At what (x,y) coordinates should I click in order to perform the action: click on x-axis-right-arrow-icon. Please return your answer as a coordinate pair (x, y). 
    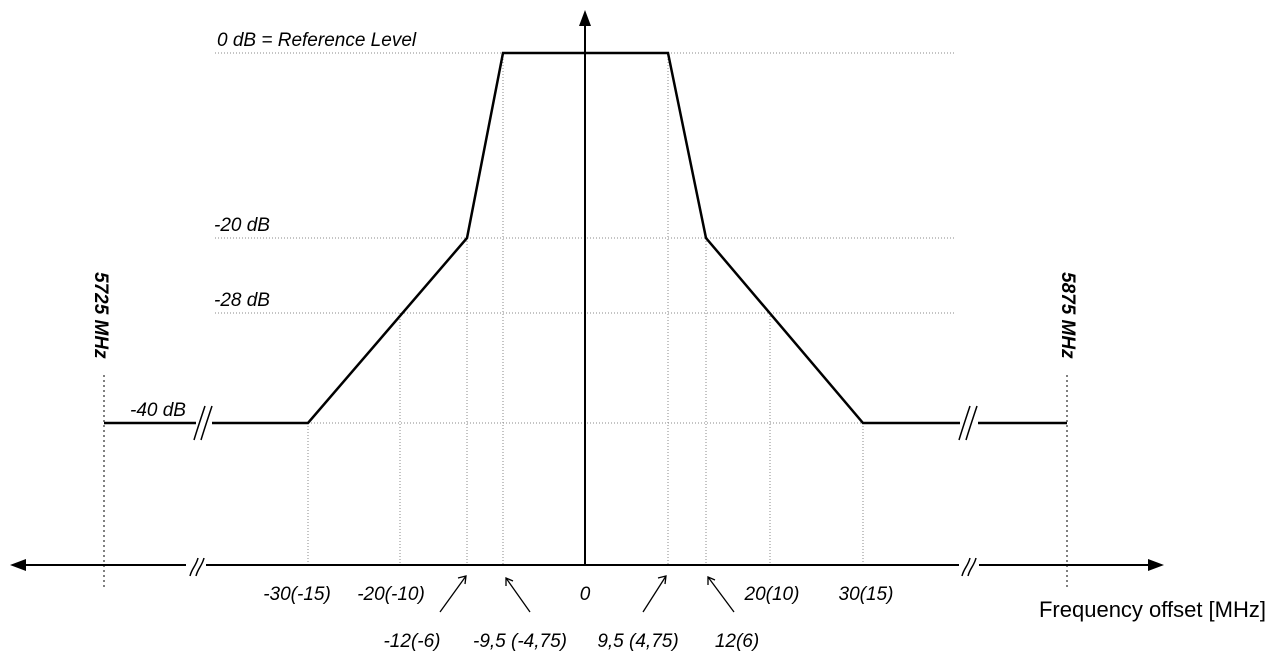
    Looking at the image, I should click on (1156, 565).